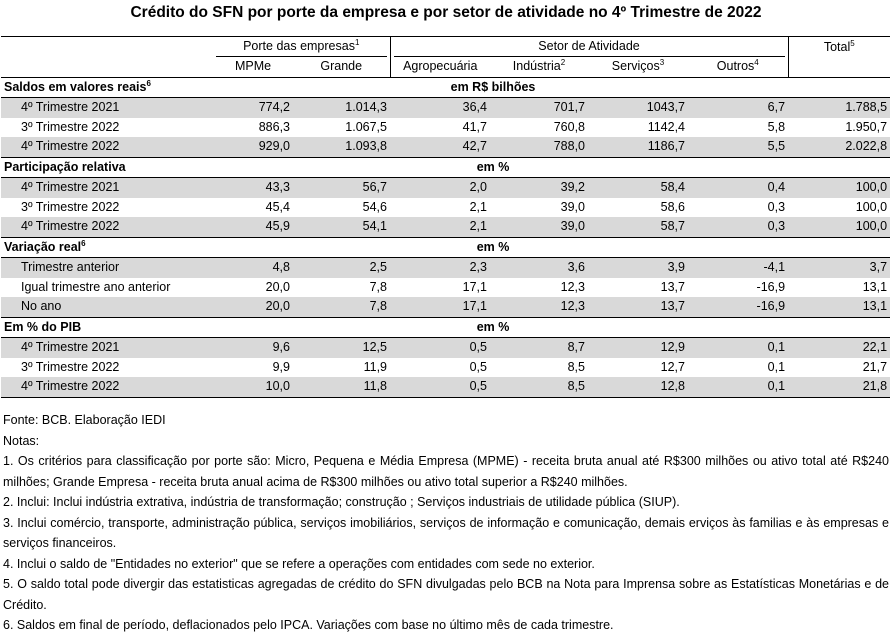 This screenshot has width=892, height=636. Describe the element at coordinates (341, 107) in the screenshot. I see `table-cell: 1.014,3` at that location.